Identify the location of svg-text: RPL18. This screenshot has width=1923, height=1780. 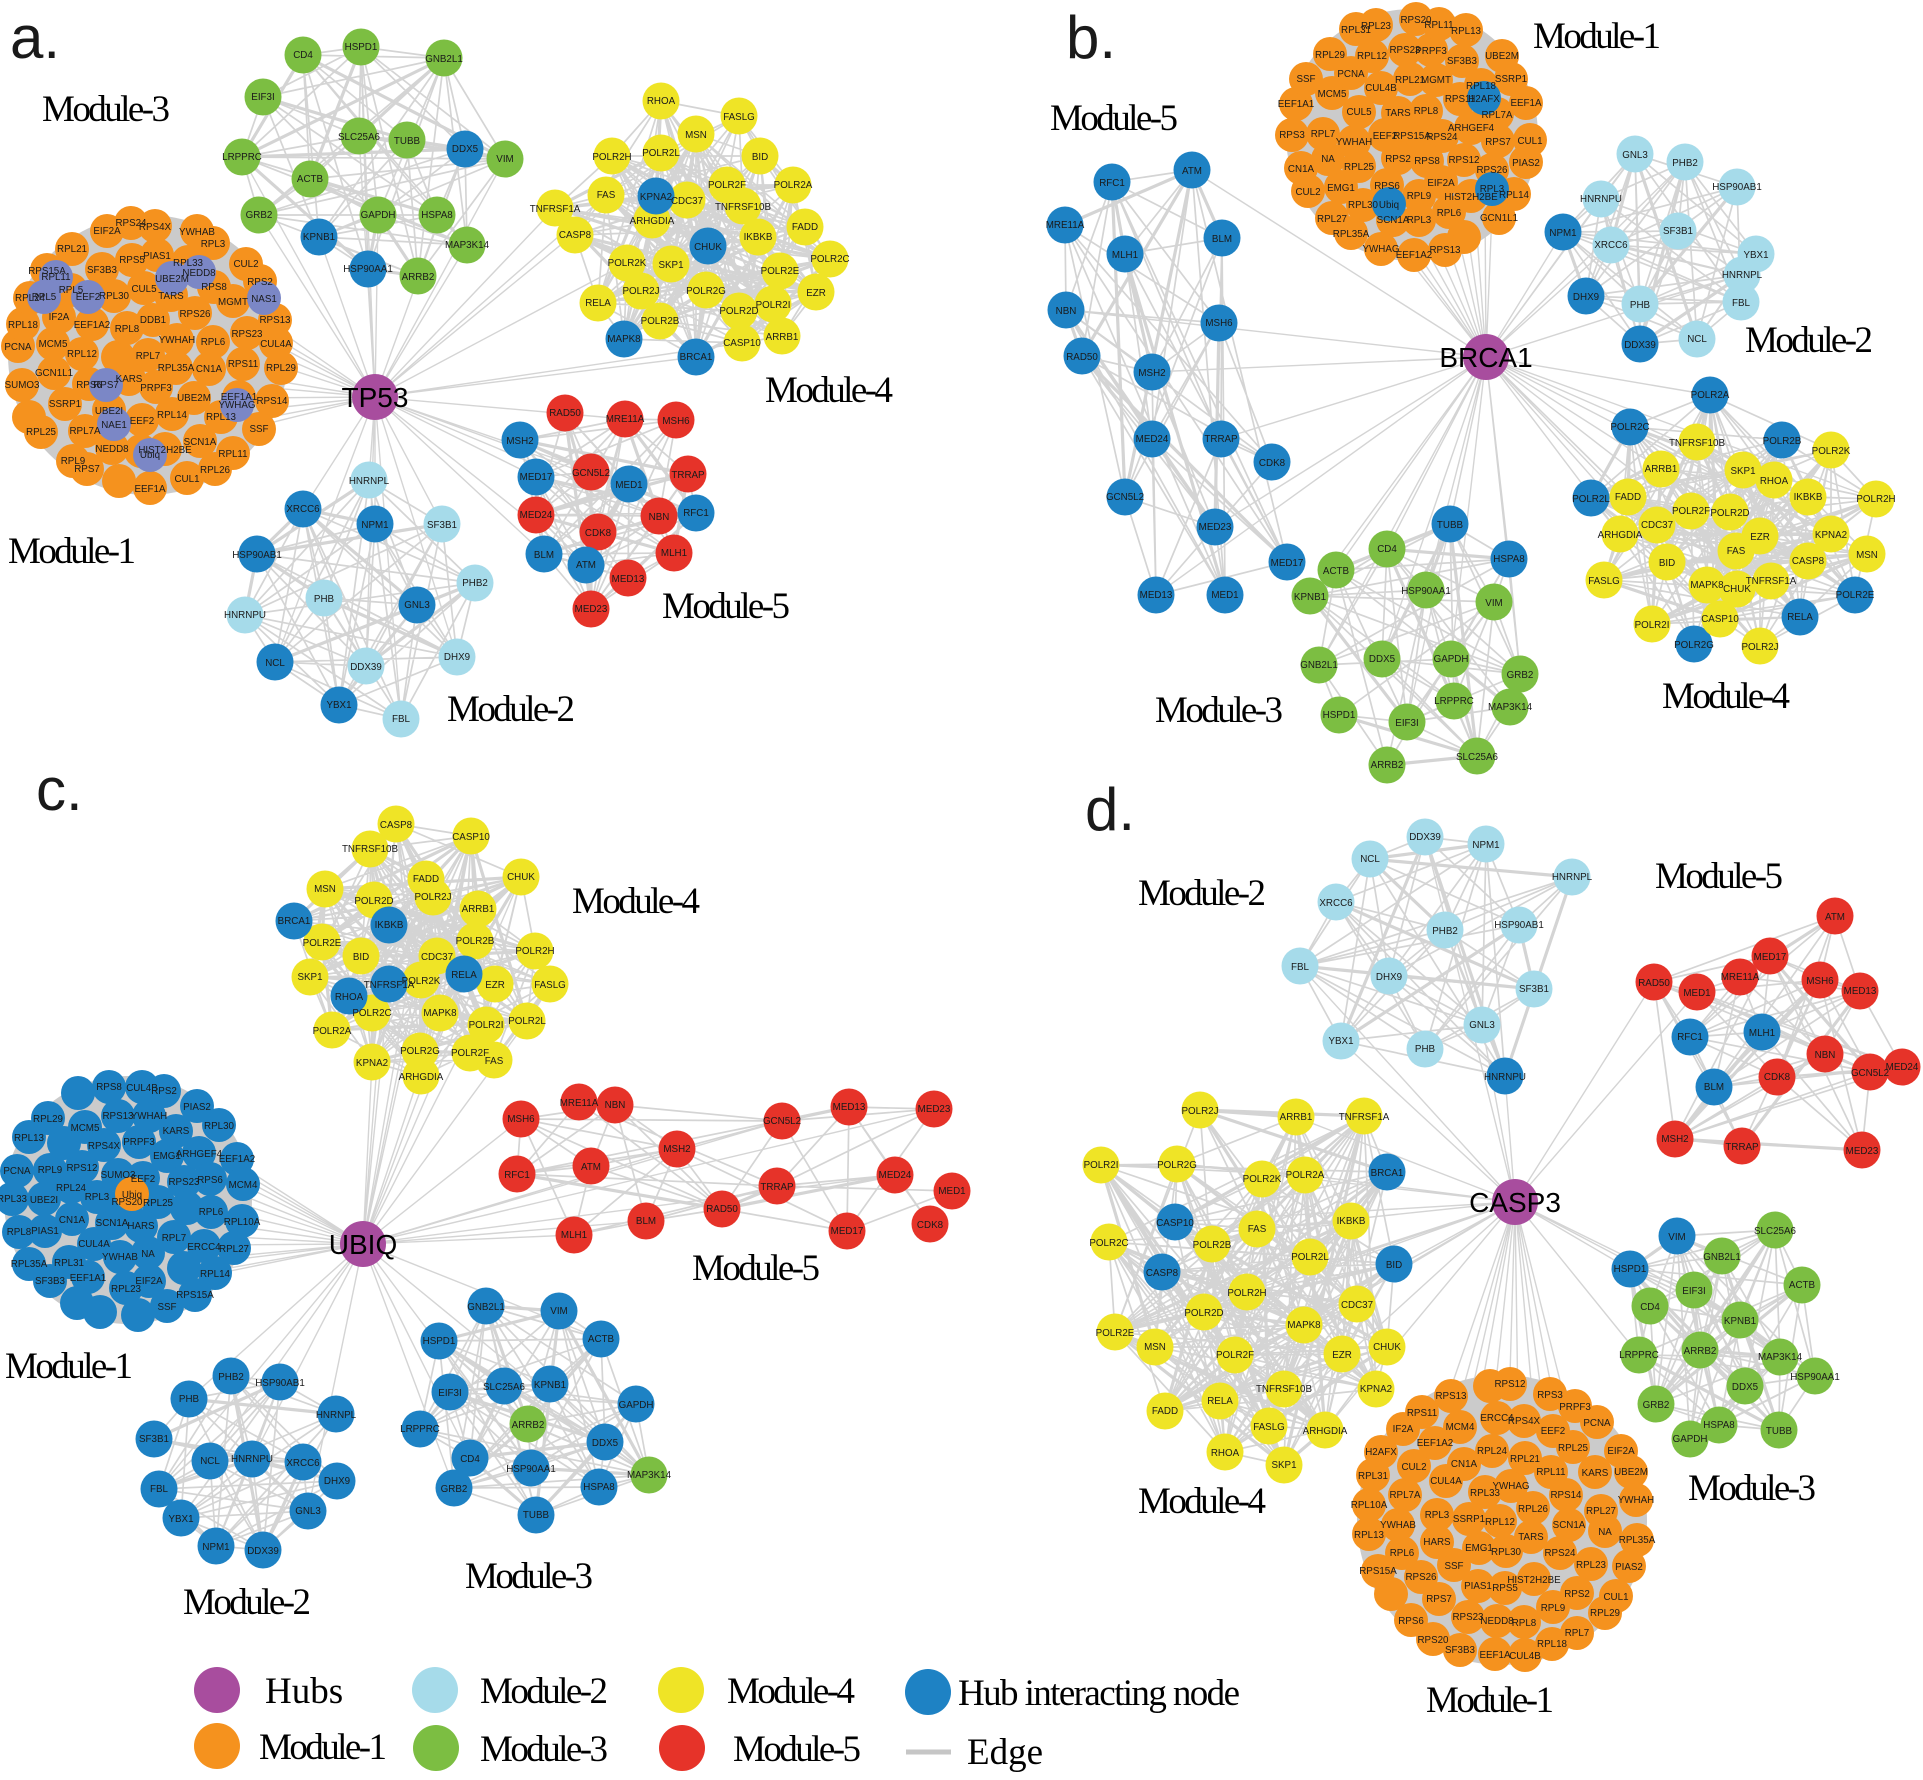
(23, 325).